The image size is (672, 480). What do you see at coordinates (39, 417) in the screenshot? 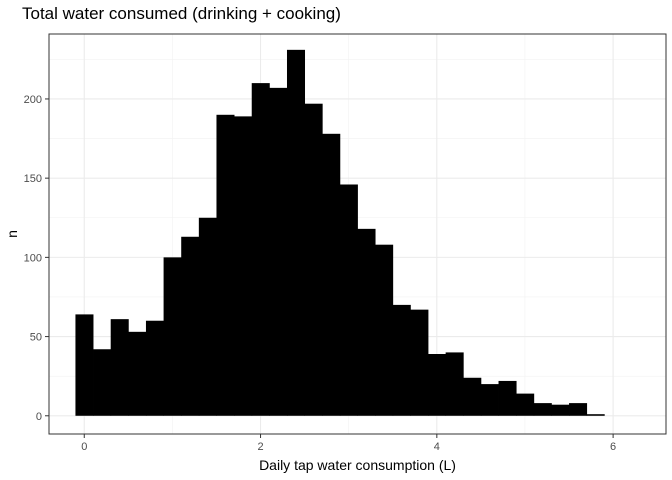
I see `y-tick-label: 0` at bounding box center [39, 417].